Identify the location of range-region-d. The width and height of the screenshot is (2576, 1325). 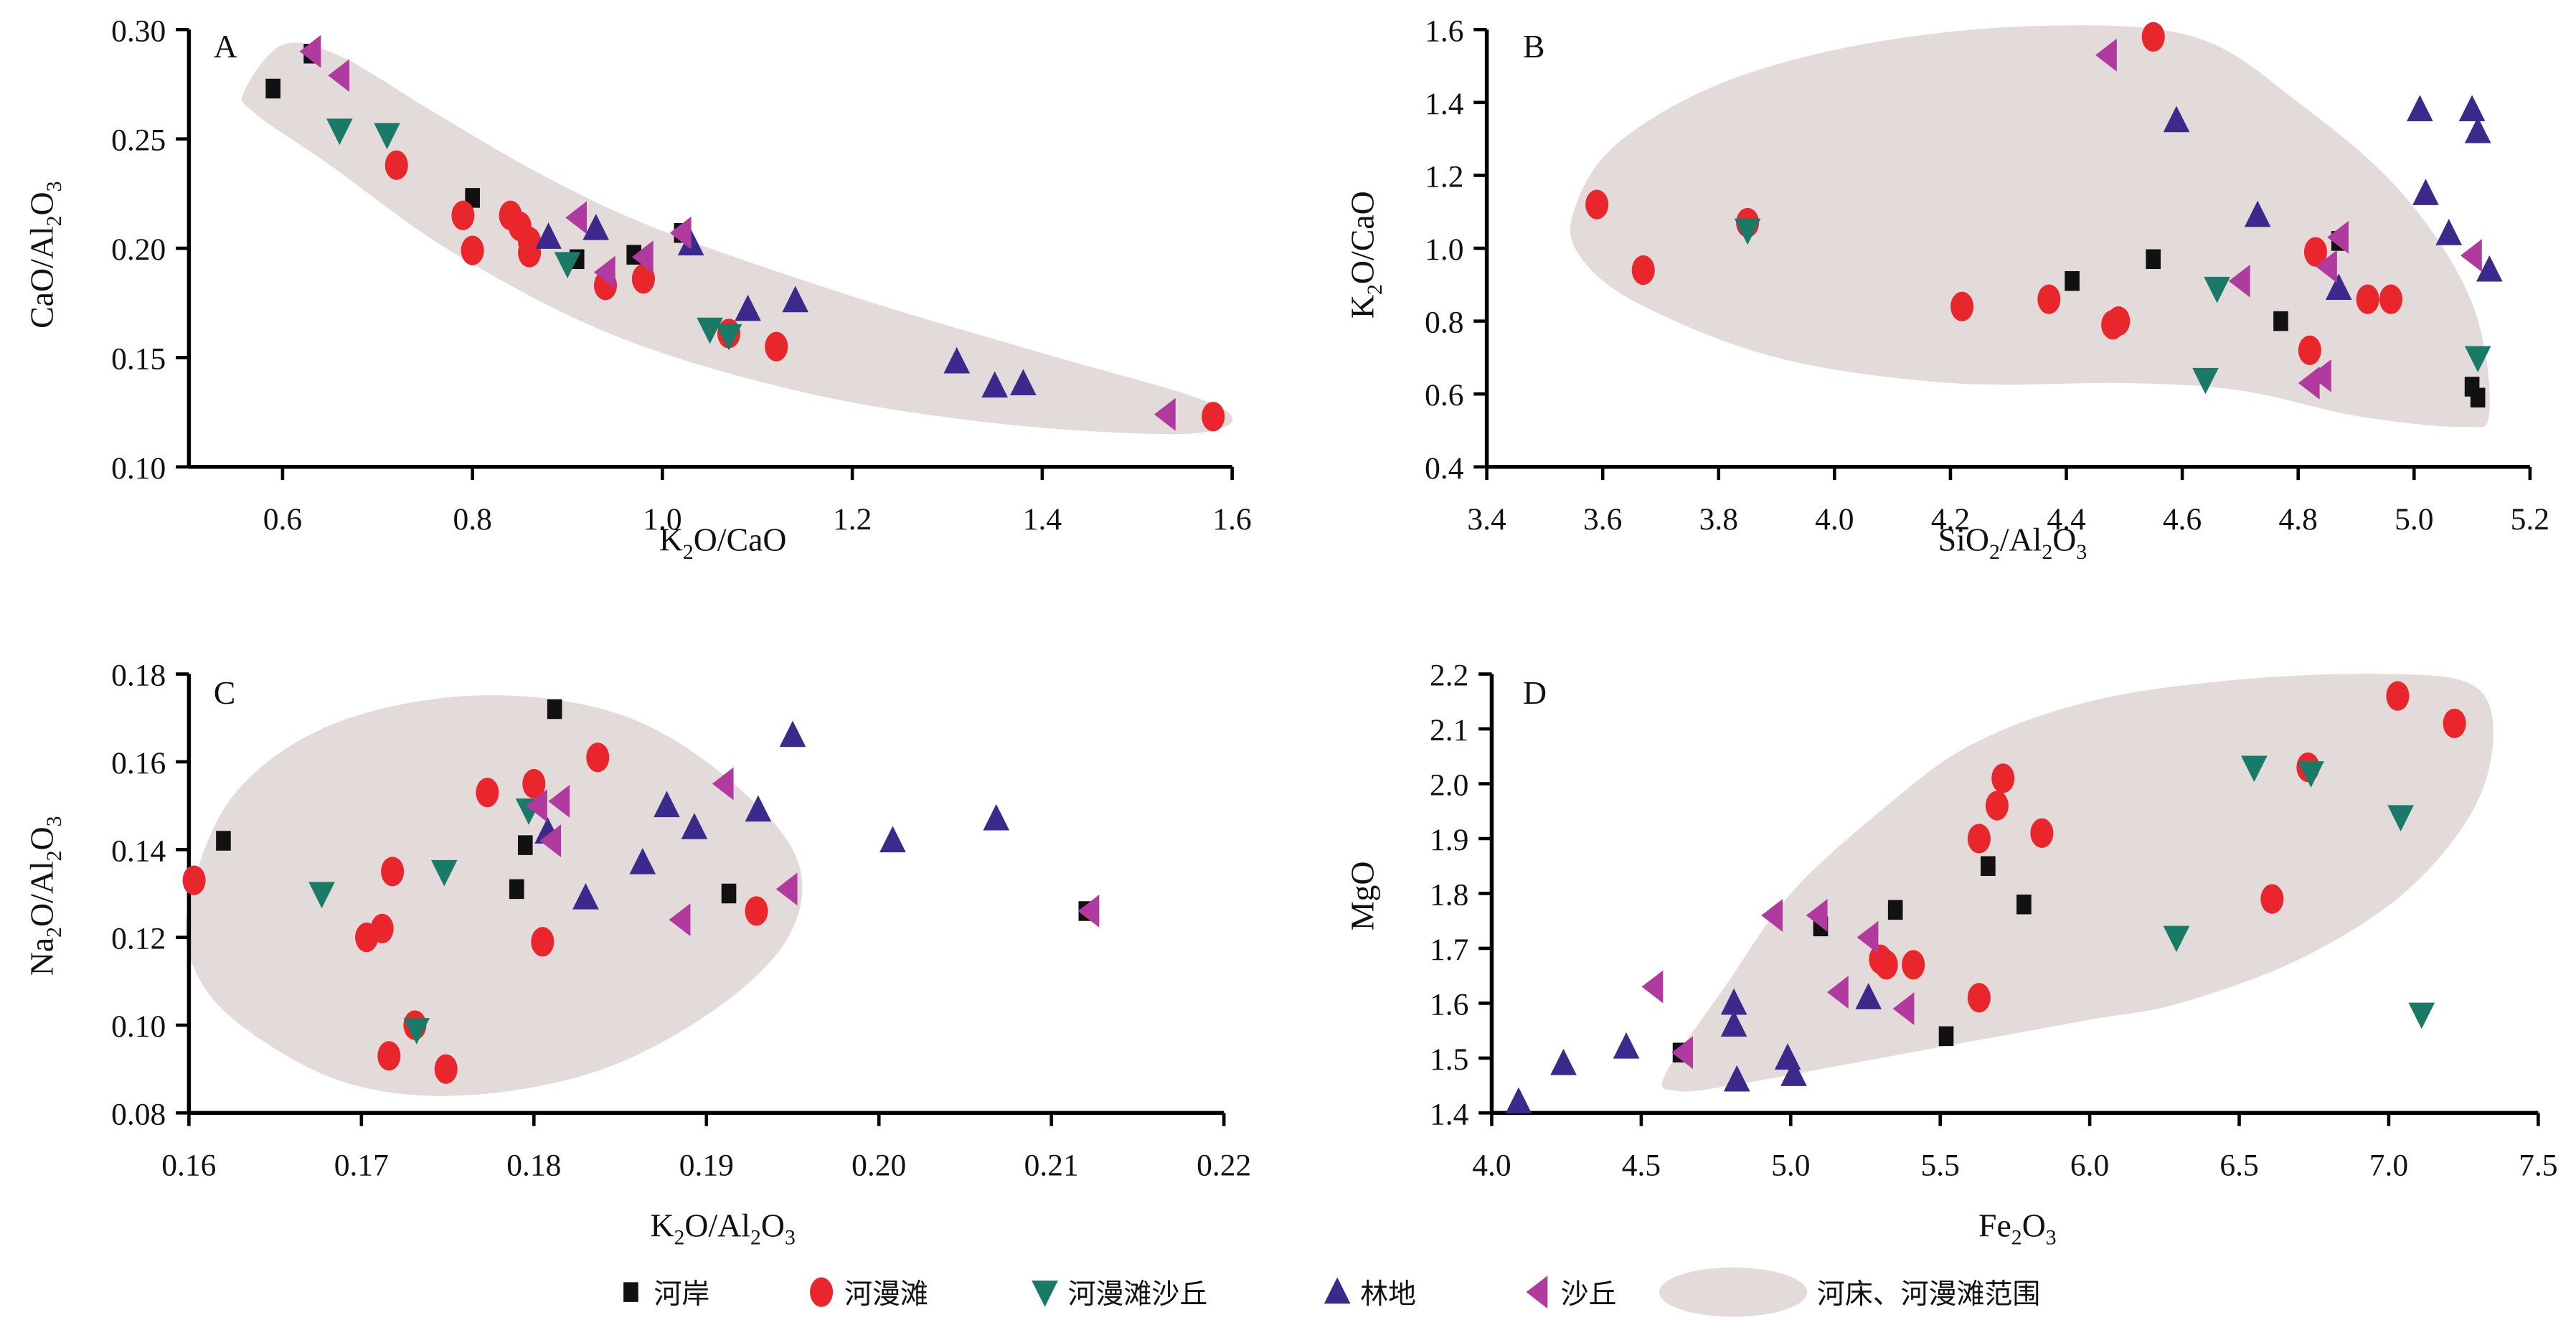
(2078, 883).